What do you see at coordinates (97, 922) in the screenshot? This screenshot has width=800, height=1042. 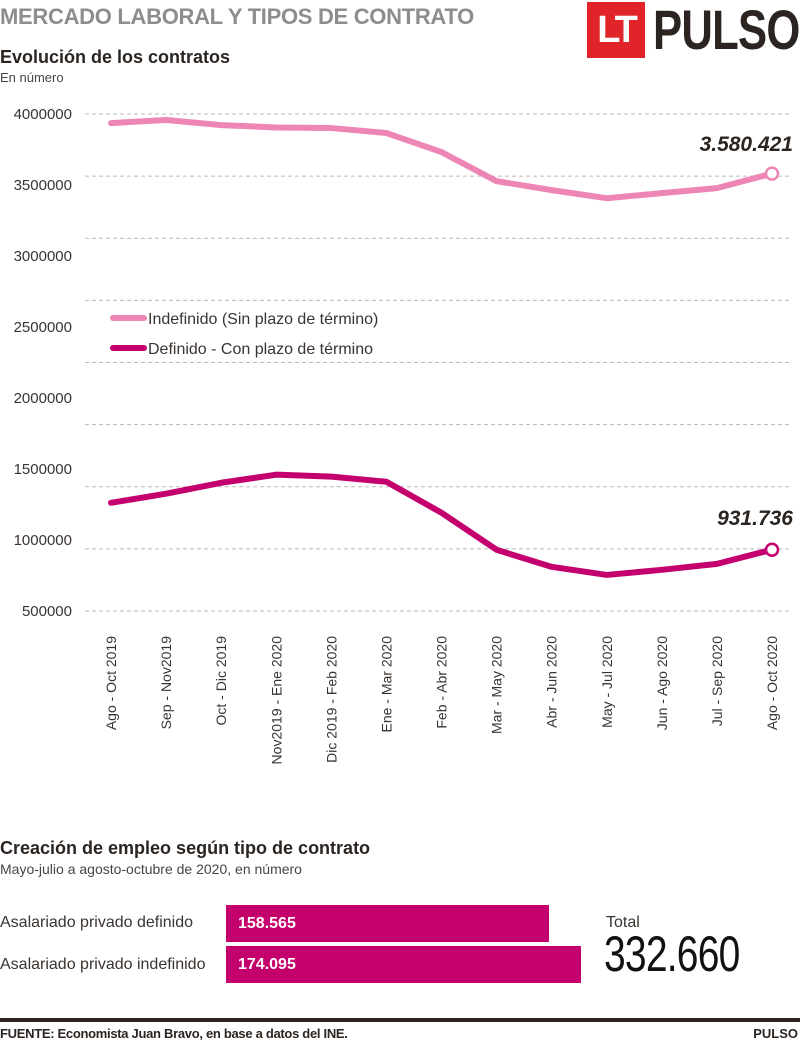 I see `bar-category-label: Asalariado privado definido` at bounding box center [97, 922].